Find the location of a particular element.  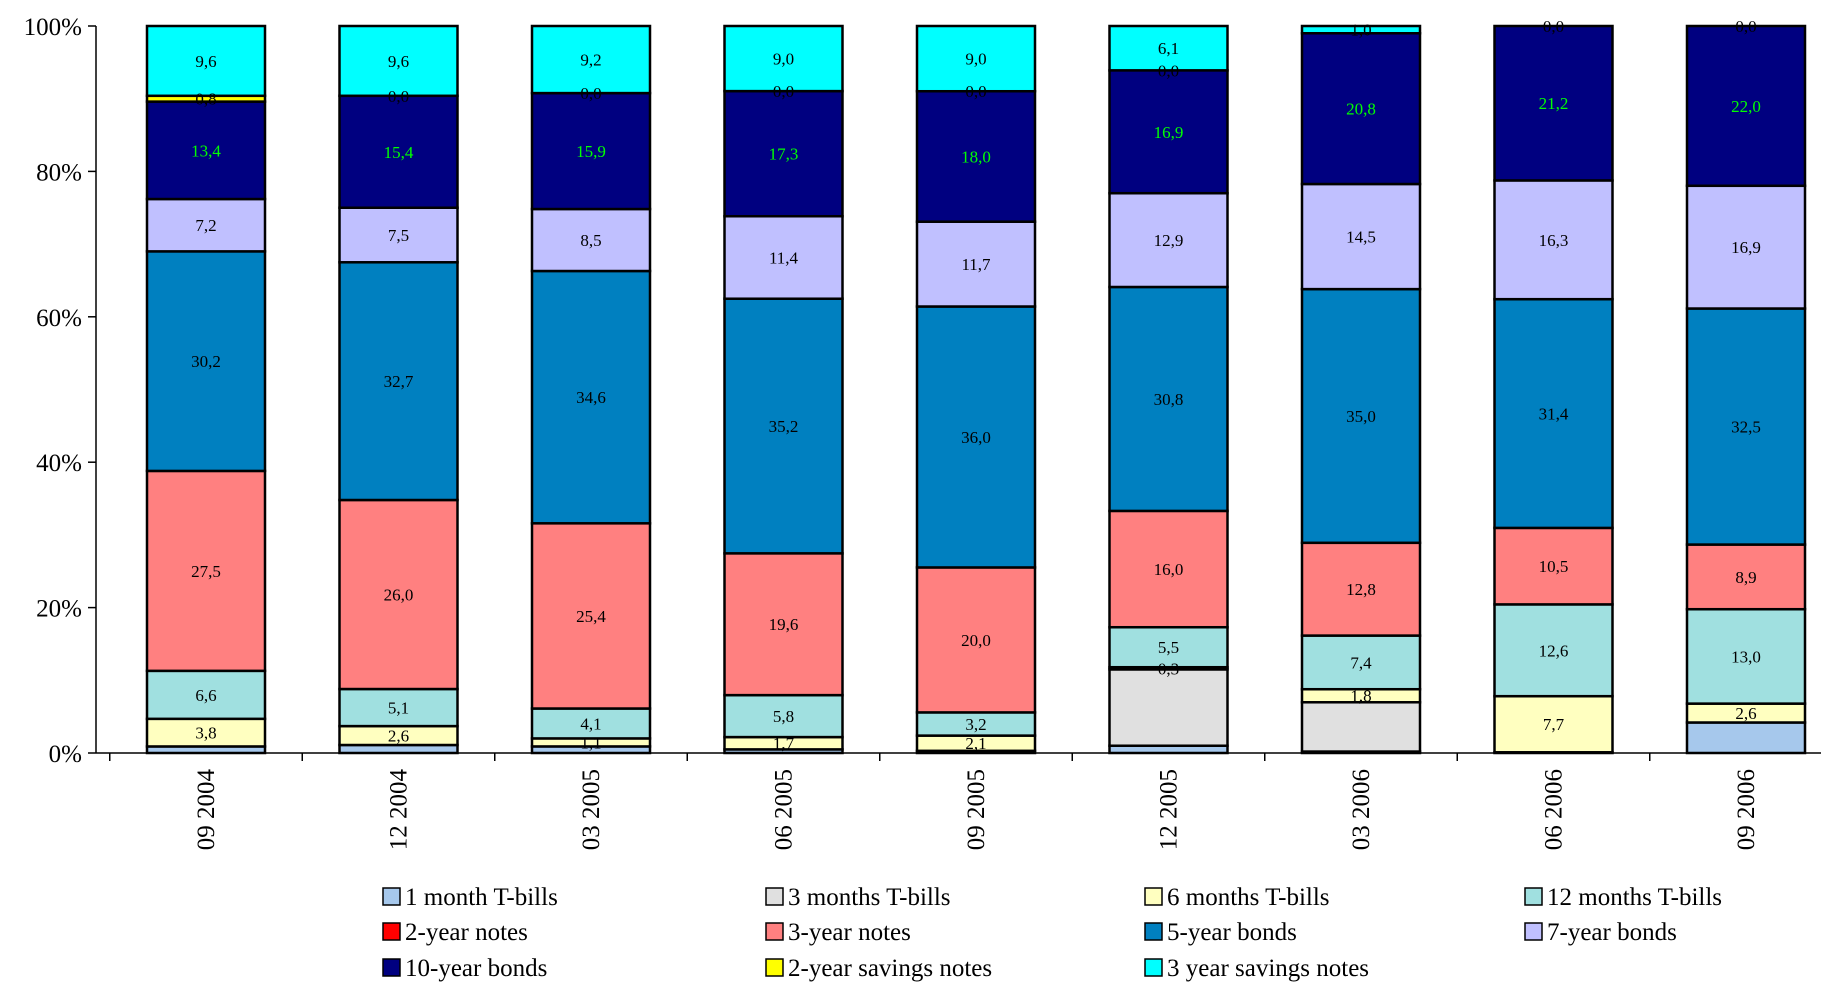

data-label-3-year-savings-notes-03-2005: 9,2 is located at coordinates (590, 60).